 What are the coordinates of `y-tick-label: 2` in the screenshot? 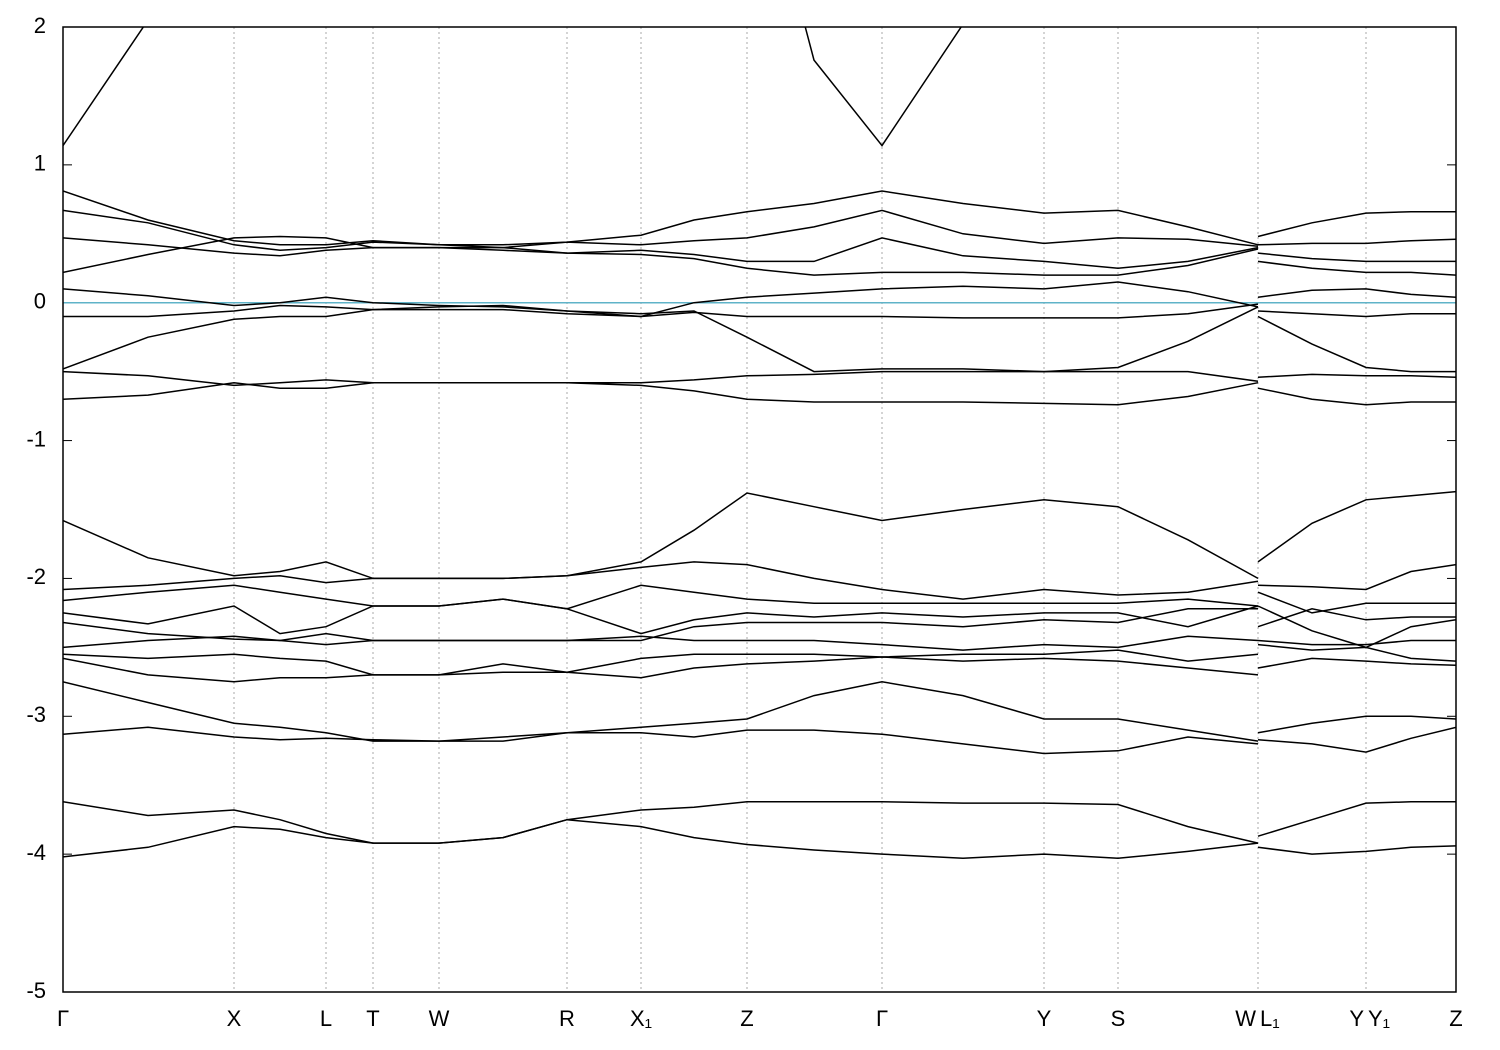 It's located at (40, 25).